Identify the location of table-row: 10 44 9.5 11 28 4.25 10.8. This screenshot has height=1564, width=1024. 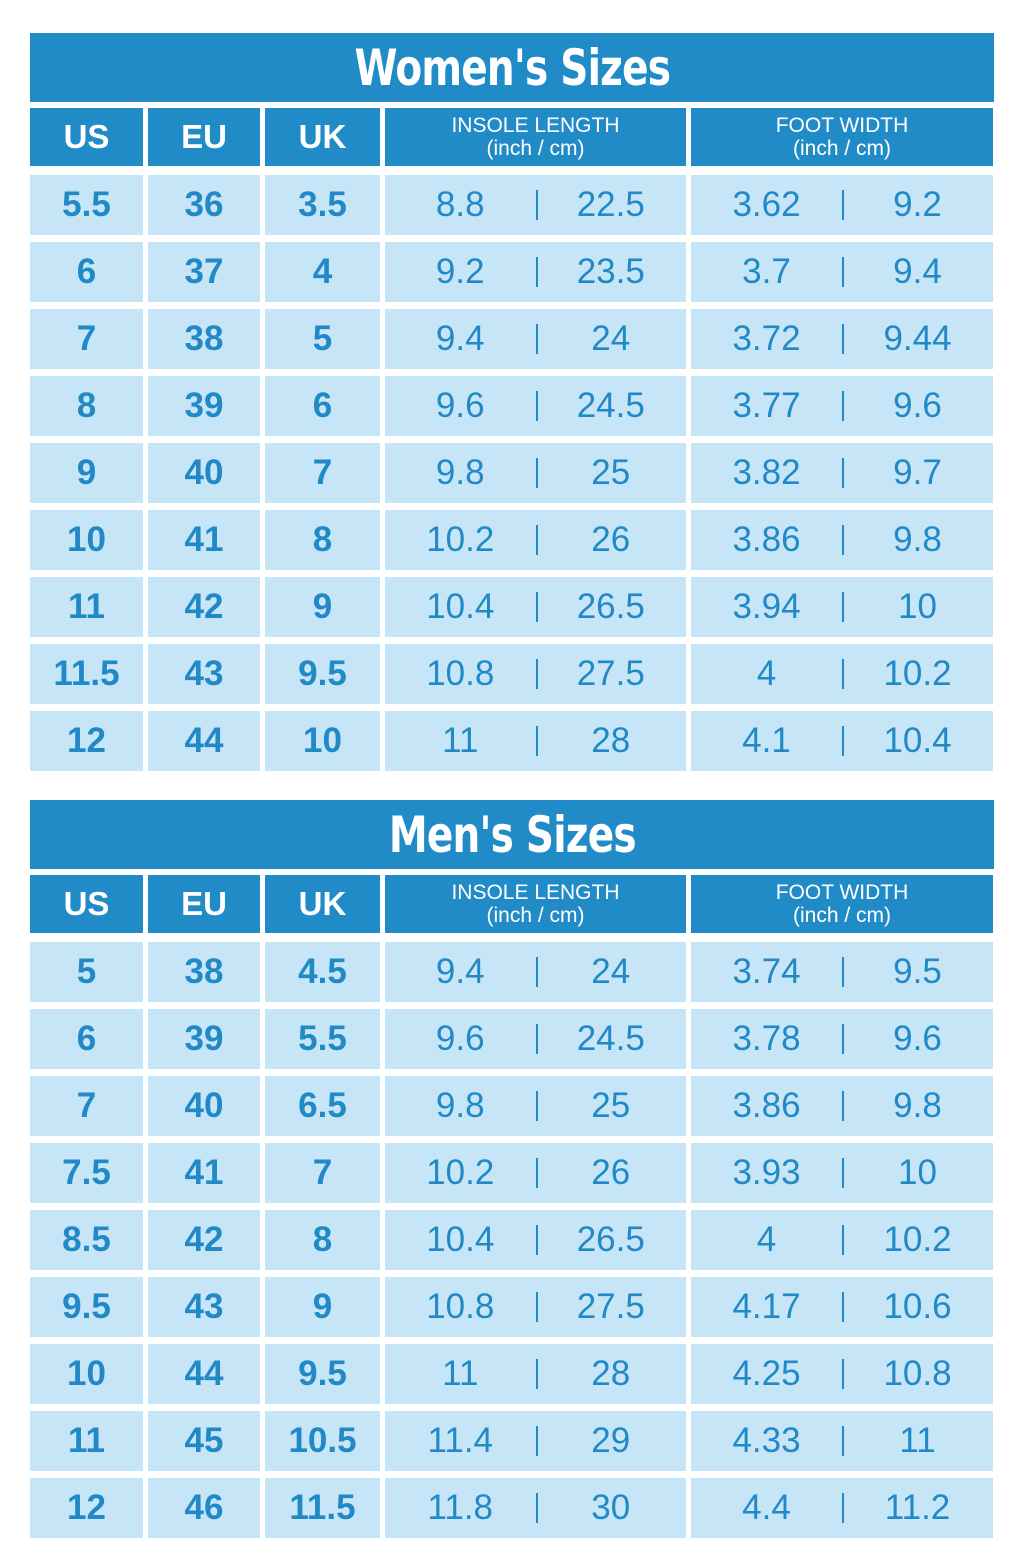
(512, 1374).